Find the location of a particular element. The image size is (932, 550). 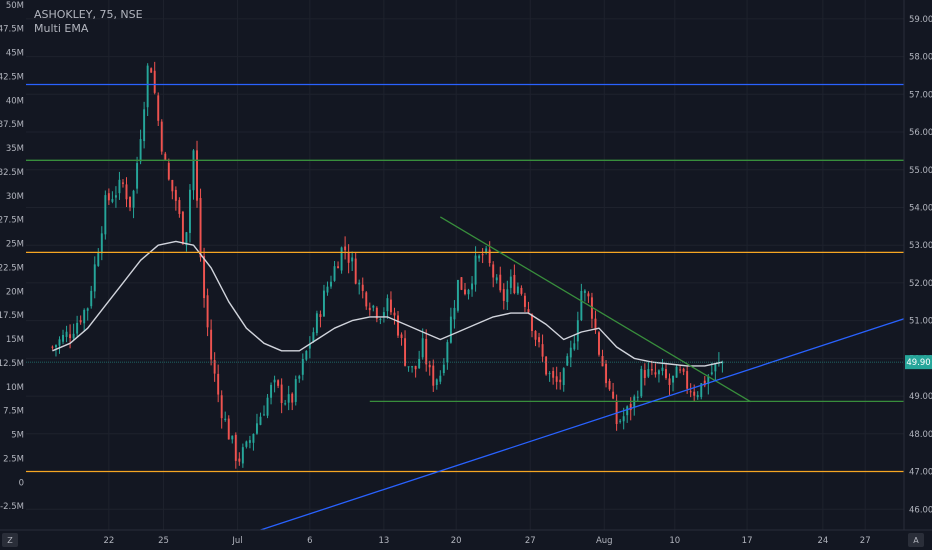

left-axis-tick: 25M is located at coordinates (15, 245).